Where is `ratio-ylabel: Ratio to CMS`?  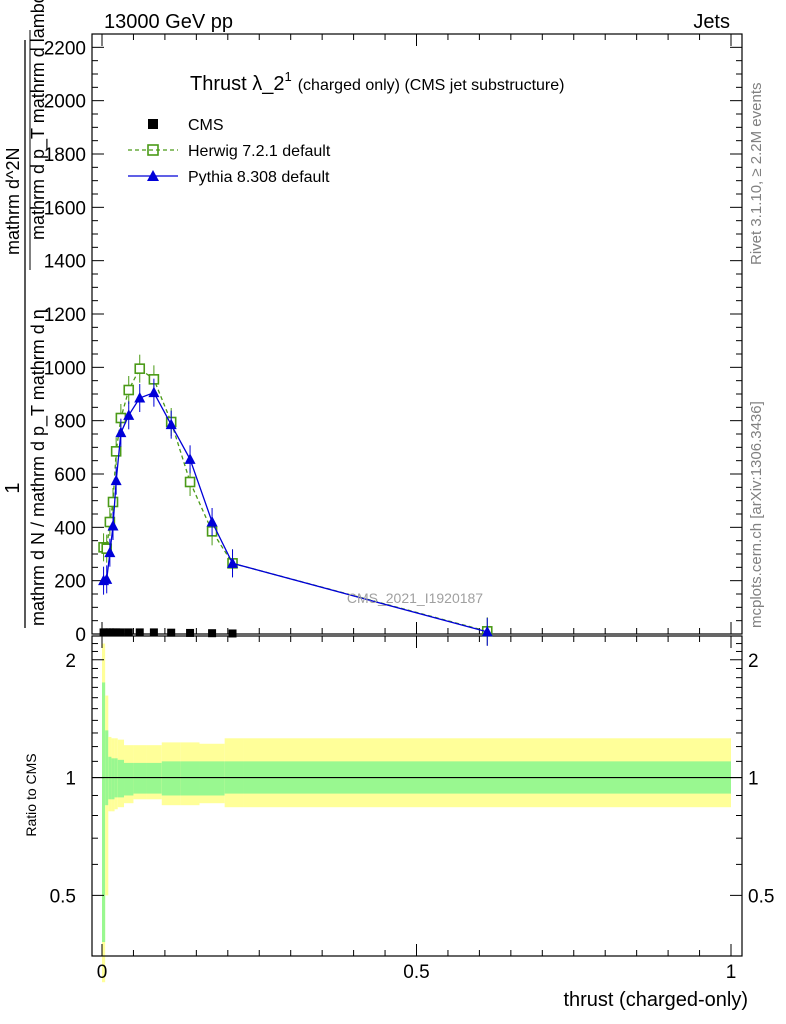
ratio-ylabel: Ratio to CMS is located at coordinates (31, 794).